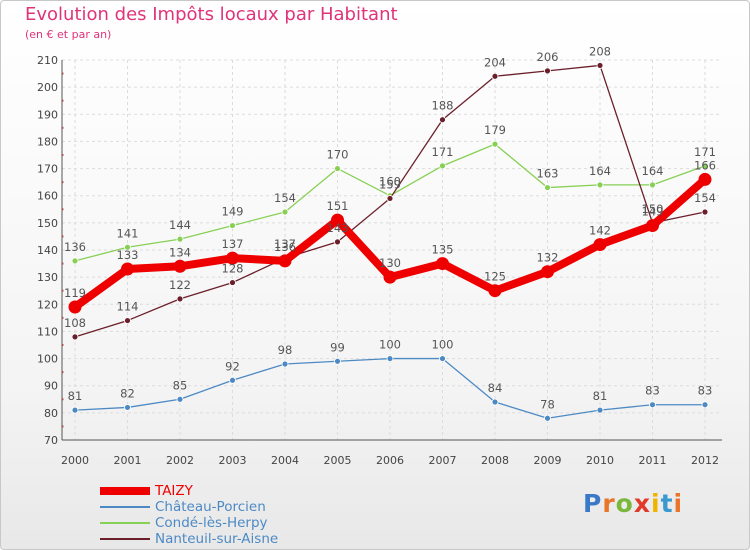  What do you see at coordinates (548, 174) in the screenshot?
I see `data-label: 163` at bounding box center [548, 174].